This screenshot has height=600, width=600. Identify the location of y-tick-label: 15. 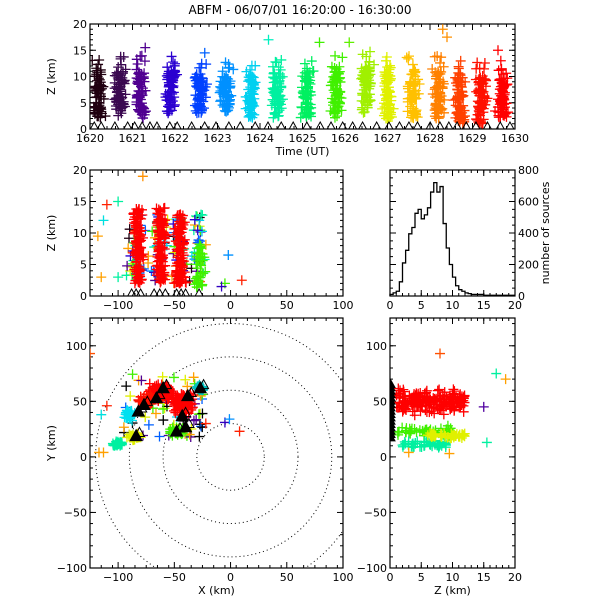
(80, 202).